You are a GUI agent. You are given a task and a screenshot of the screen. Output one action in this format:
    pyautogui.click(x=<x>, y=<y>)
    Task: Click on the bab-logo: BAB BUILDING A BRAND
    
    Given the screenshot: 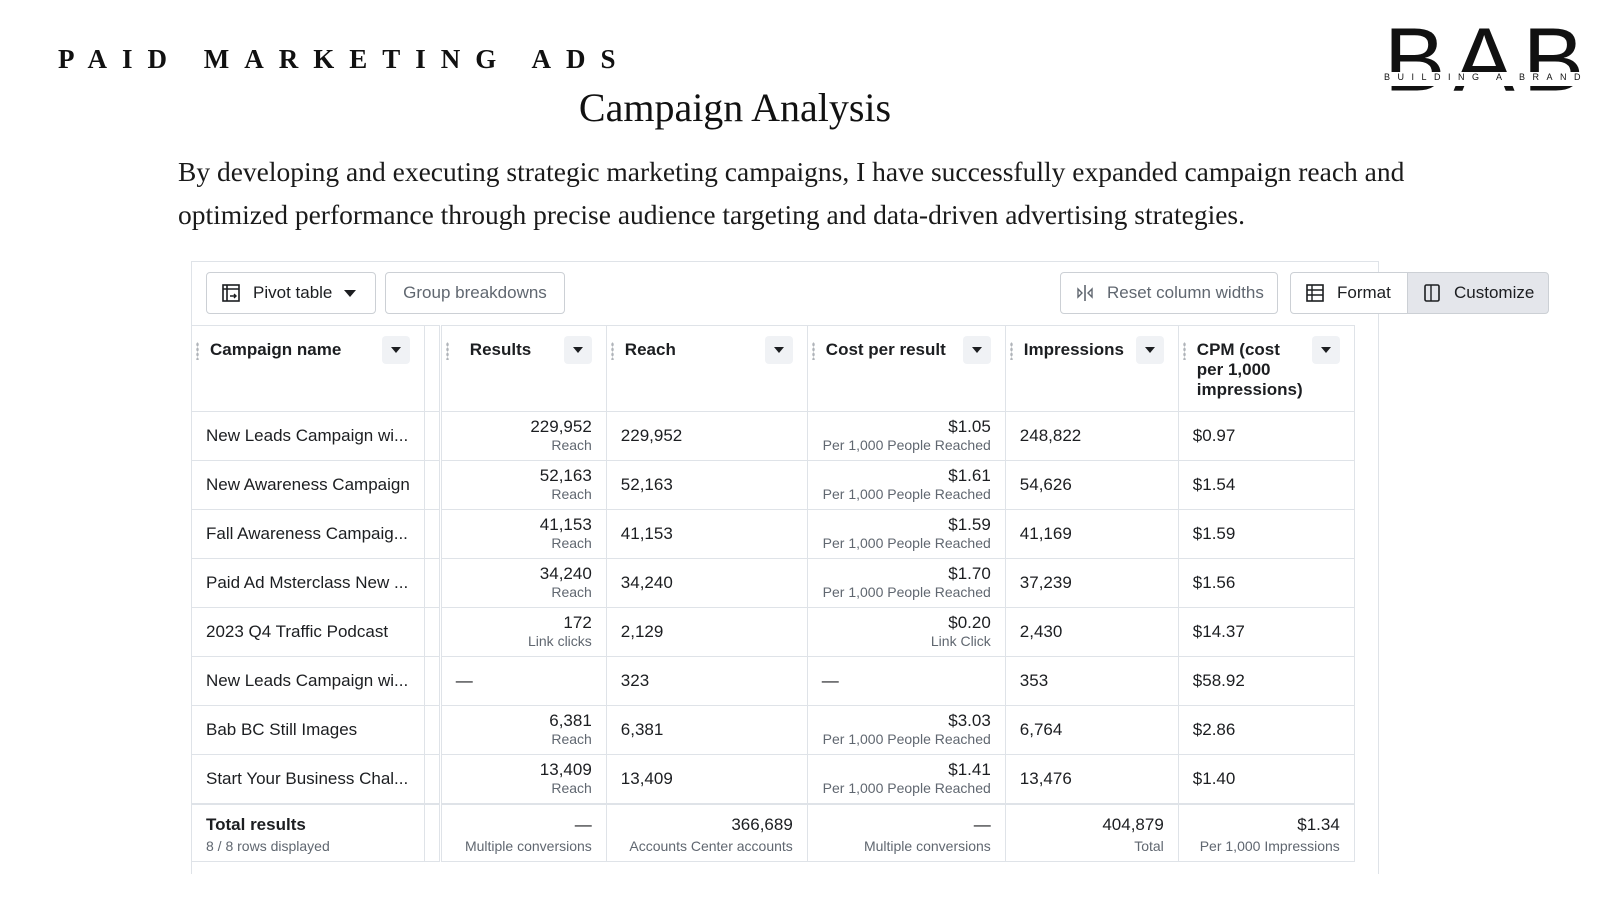 What is the action you would take?
    pyautogui.click(x=1486, y=60)
    